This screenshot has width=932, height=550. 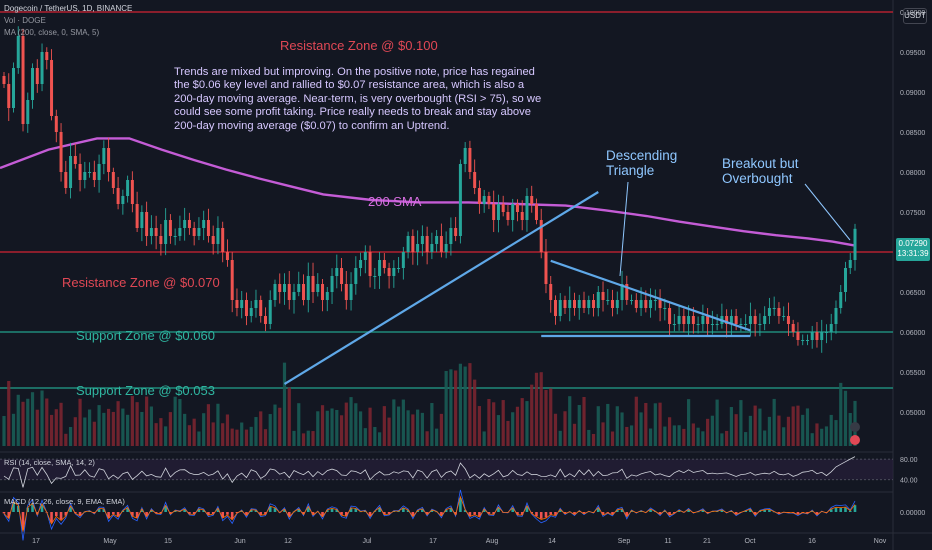 What do you see at coordinates (912, 413) in the screenshot?
I see `y-tick-10: 0.05000` at bounding box center [912, 413].